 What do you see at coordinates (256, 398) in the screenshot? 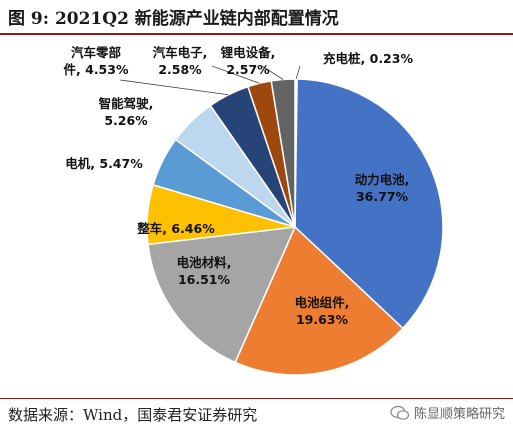
I see `footer-divider` at bounding box center [256, 398].